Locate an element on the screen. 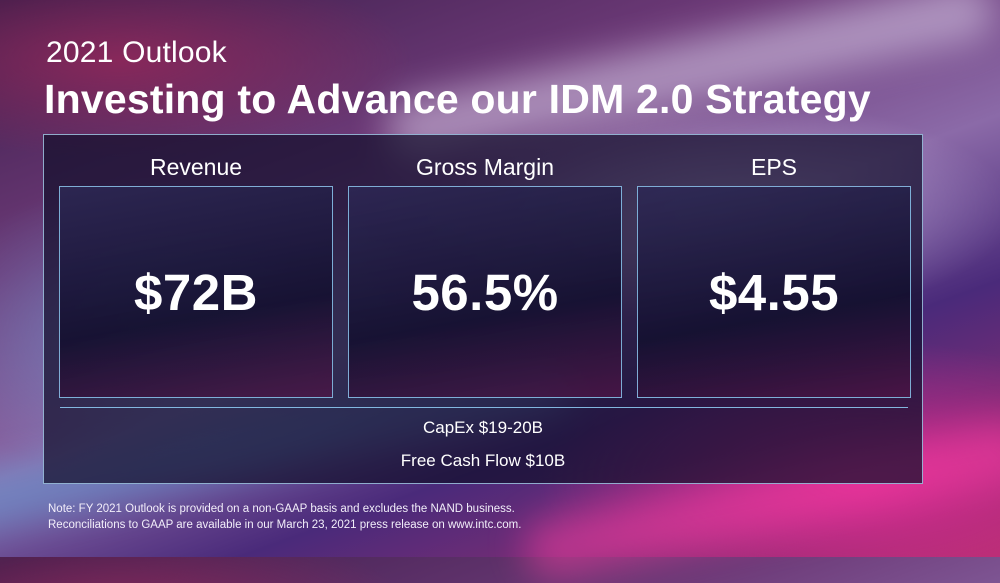 The height and width of the screenshot is (583, 1000). revenue-value: $72B is located at coordinates (196, 292).